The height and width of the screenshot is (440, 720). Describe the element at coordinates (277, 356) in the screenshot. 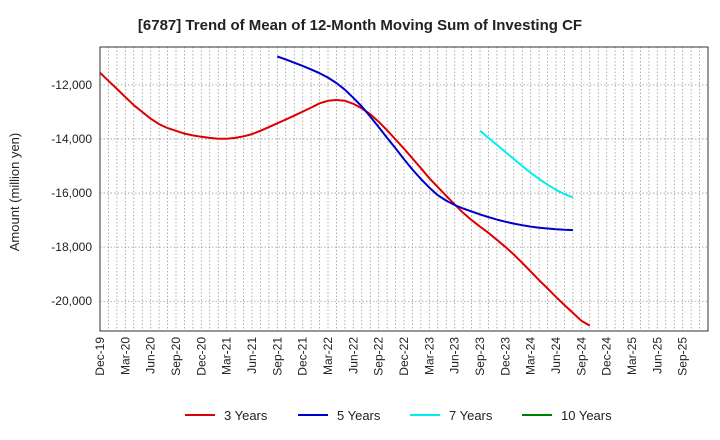

I see `x-tick-label: Sep-21` at that location.